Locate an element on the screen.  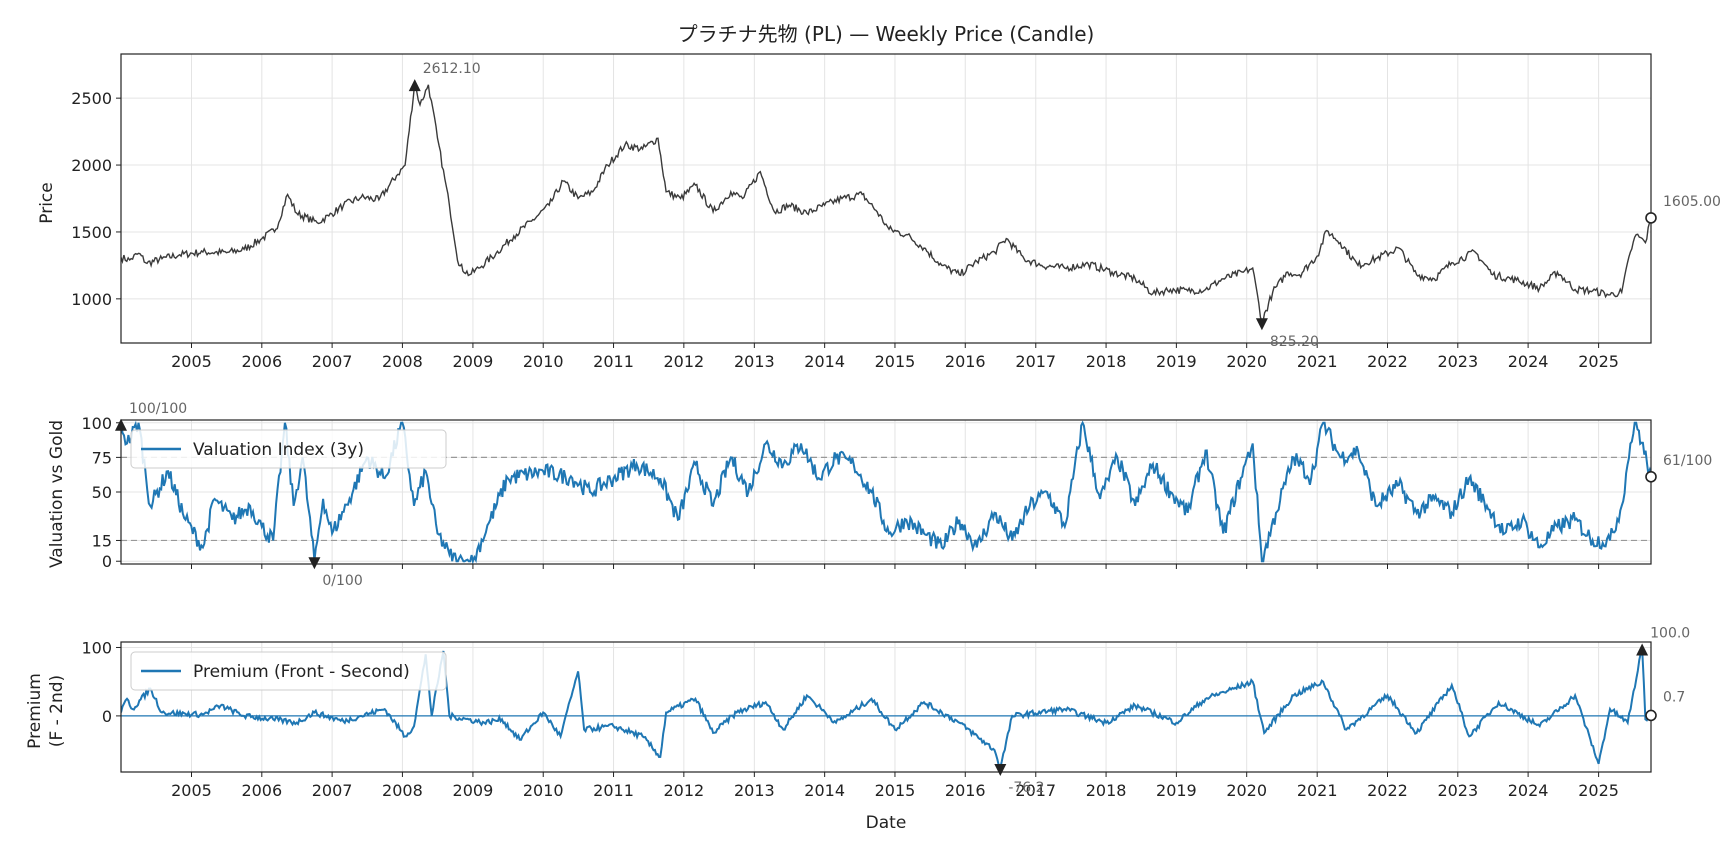
annotation-label: 825.20 is located at coordinates (1294, 342).